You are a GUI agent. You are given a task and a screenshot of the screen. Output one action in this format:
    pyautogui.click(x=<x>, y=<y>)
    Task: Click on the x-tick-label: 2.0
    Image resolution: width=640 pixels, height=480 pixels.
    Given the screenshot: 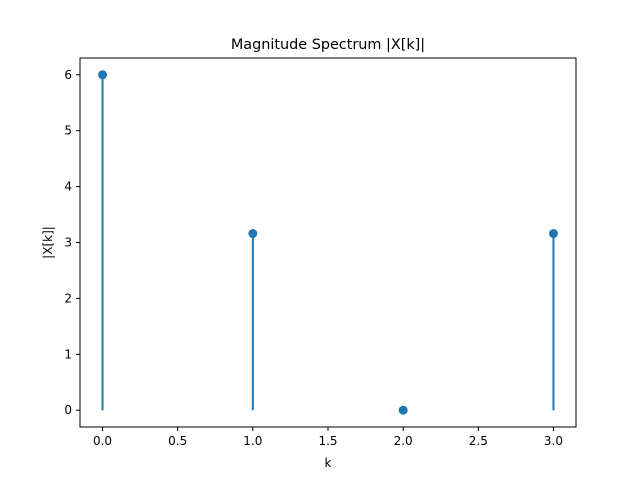 What is the action you would take?
    pyautogui.click(x=403, y=441)
    